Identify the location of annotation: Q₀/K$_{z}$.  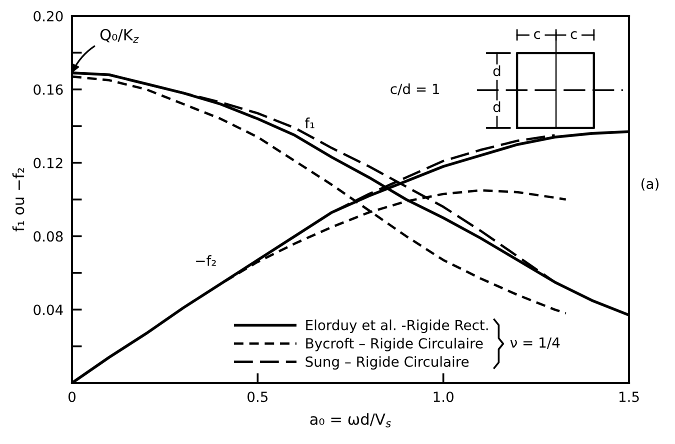
(119, 35).